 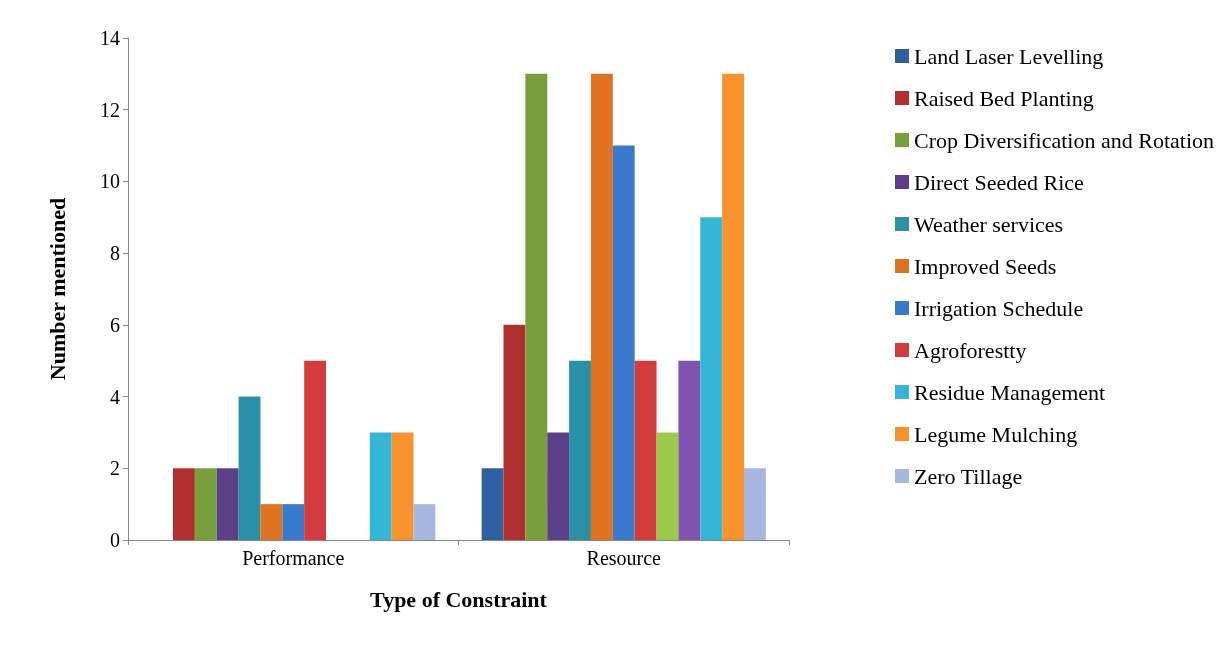 I want to click on legend-label: Land Laser Levelling, so click(x=1009, y=56).